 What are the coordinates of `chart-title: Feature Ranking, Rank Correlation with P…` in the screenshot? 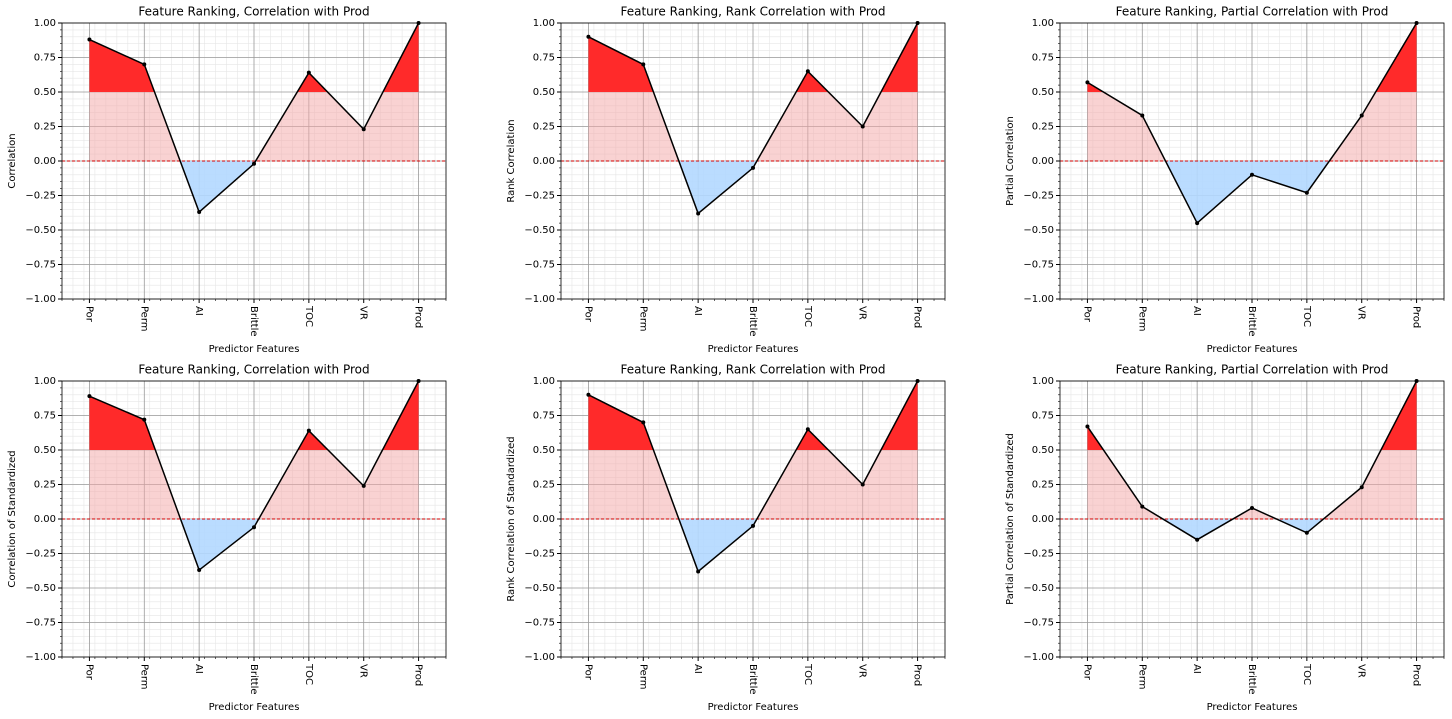 It's located at (752, 12).